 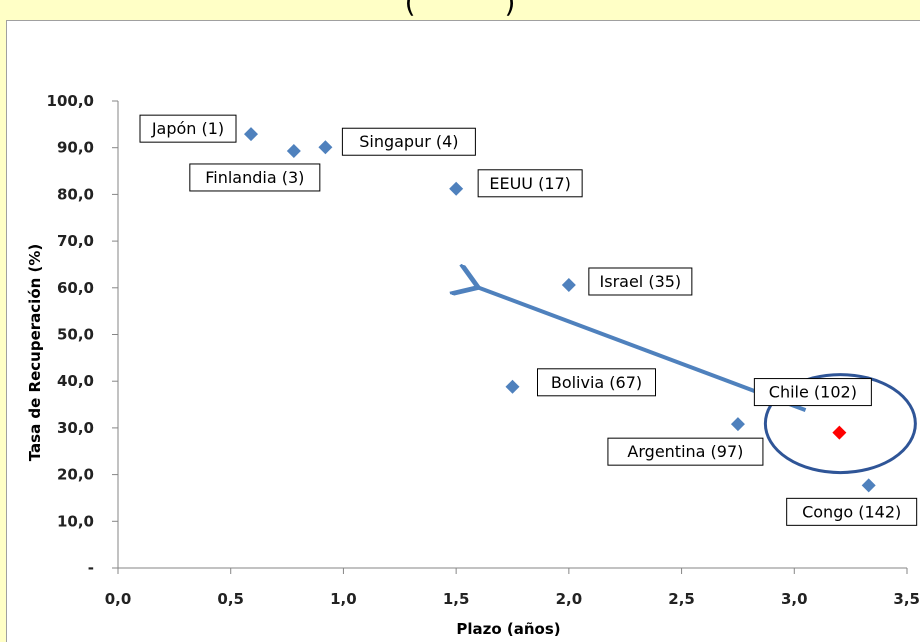 I want to click on data-label: Israel (35), so click(x=641, y=281).